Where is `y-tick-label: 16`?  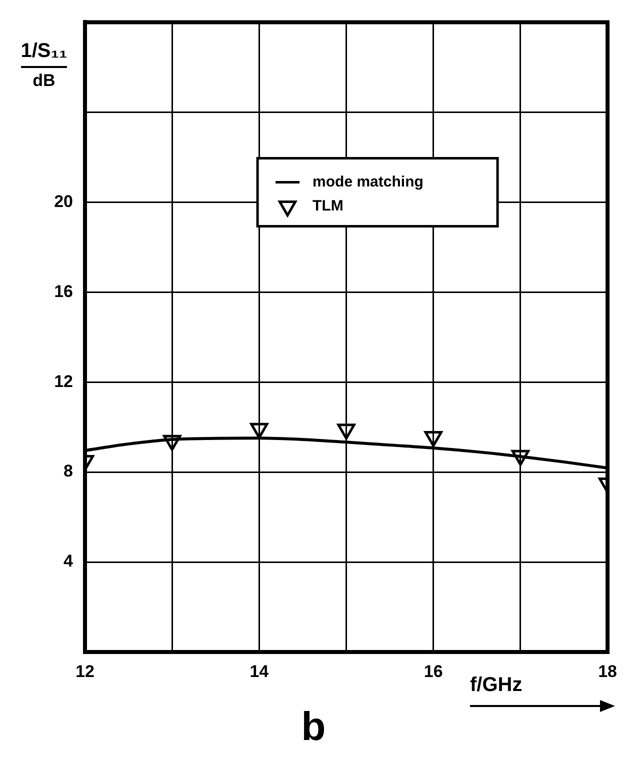
y-tick-label: 16 is located at coordinates (63, 291).